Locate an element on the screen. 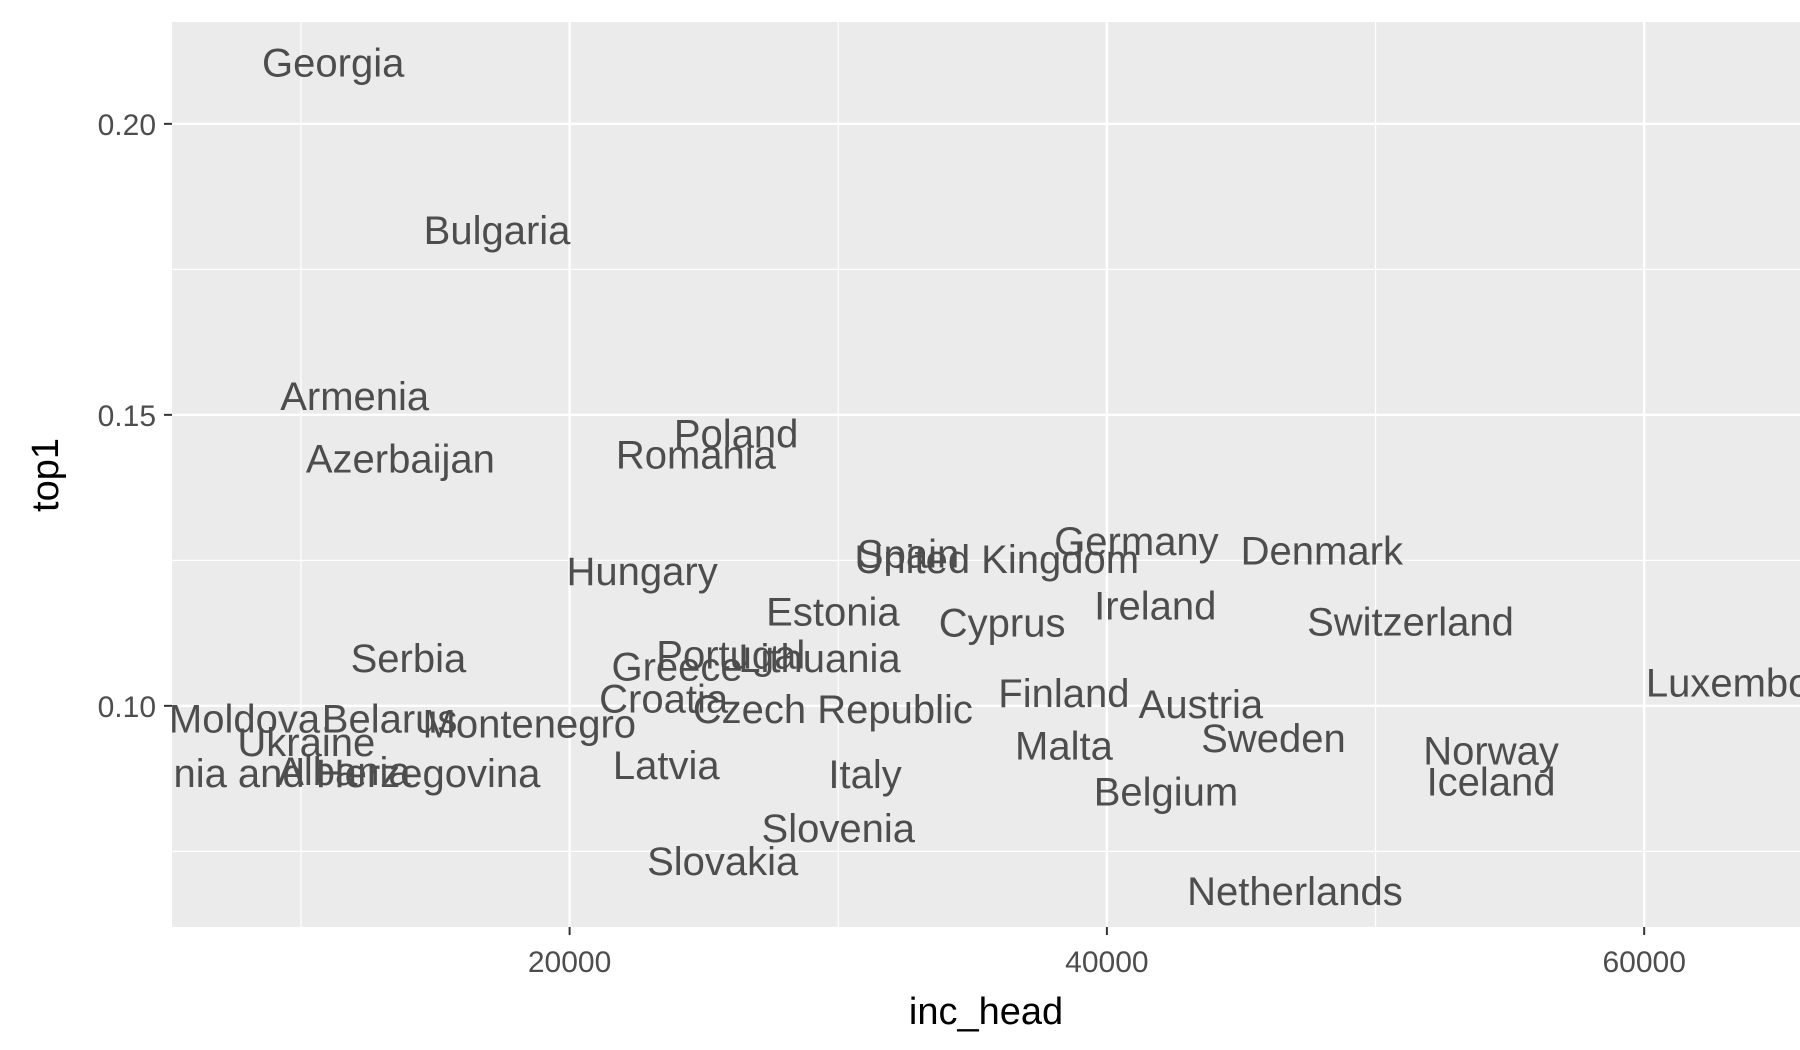 The width and height of the screenshot is (1800, 1050). point-label-finland: Finland is located at coordinates (1063, 694).